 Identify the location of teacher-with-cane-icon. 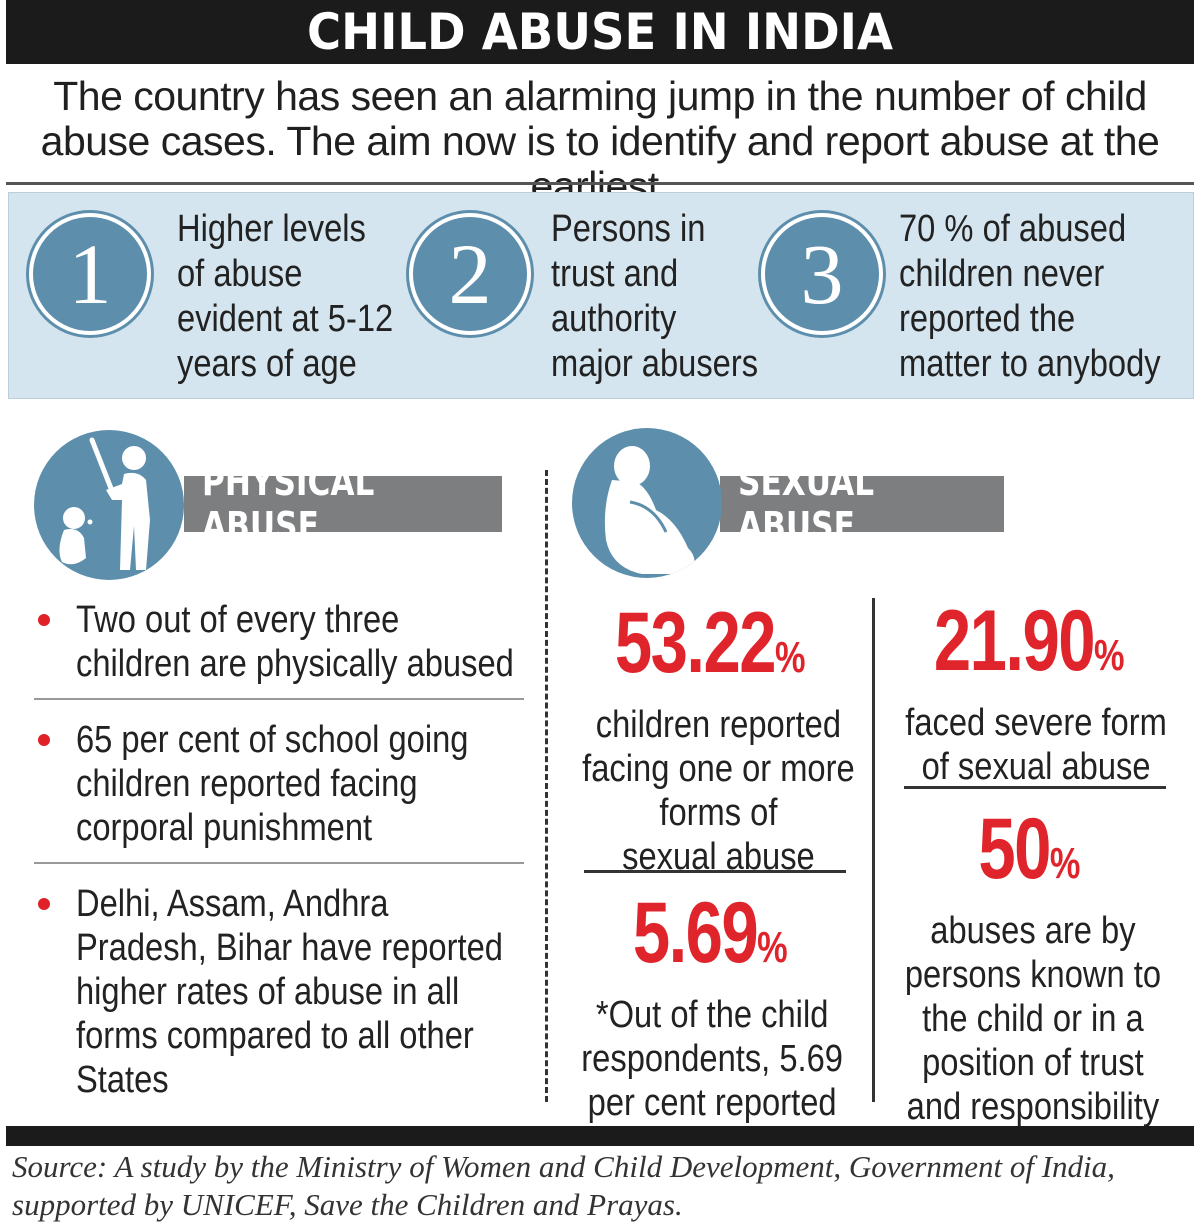
(109, 505).